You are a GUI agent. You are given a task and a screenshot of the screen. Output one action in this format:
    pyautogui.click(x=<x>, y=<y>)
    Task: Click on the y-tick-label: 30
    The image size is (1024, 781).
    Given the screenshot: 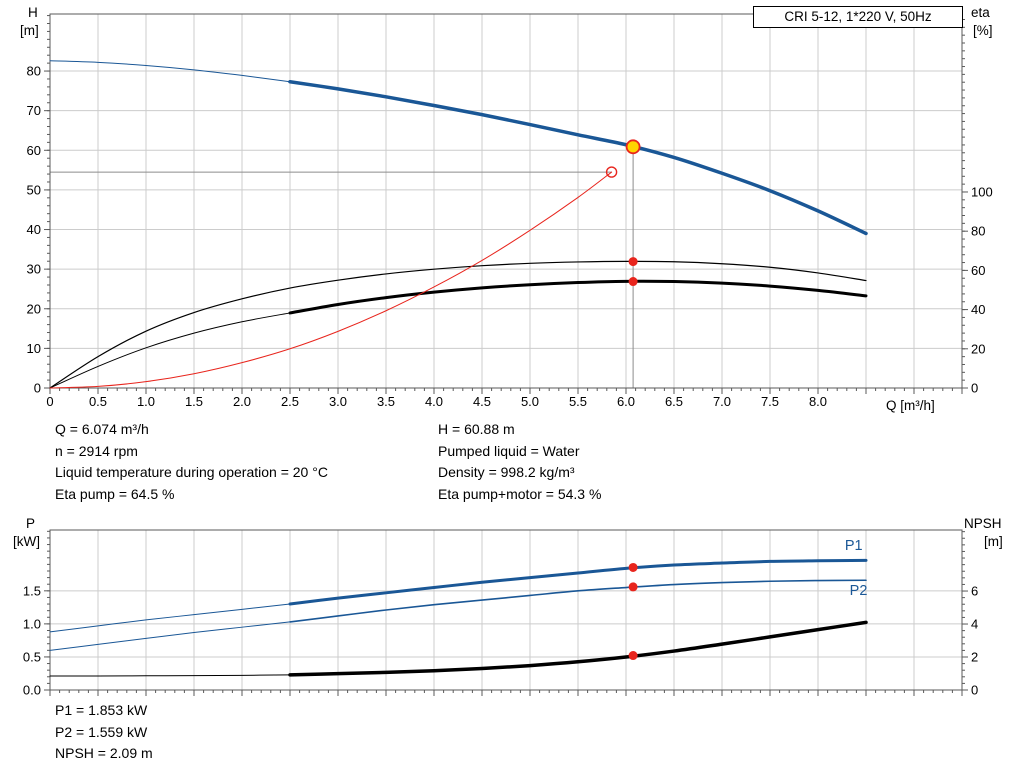 What is the action you would take?
    pyautogui.click(x=34, y=269)
    